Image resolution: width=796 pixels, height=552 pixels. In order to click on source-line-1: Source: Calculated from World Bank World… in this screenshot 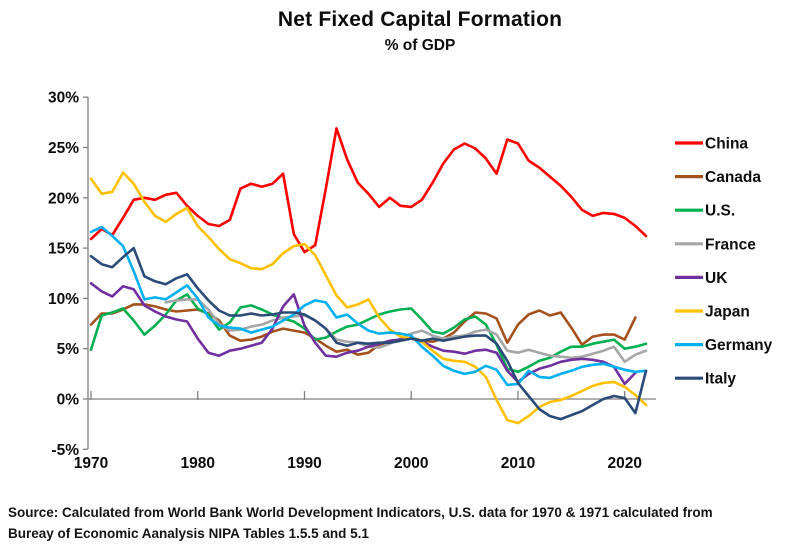, I will do `click(360, 512)`.